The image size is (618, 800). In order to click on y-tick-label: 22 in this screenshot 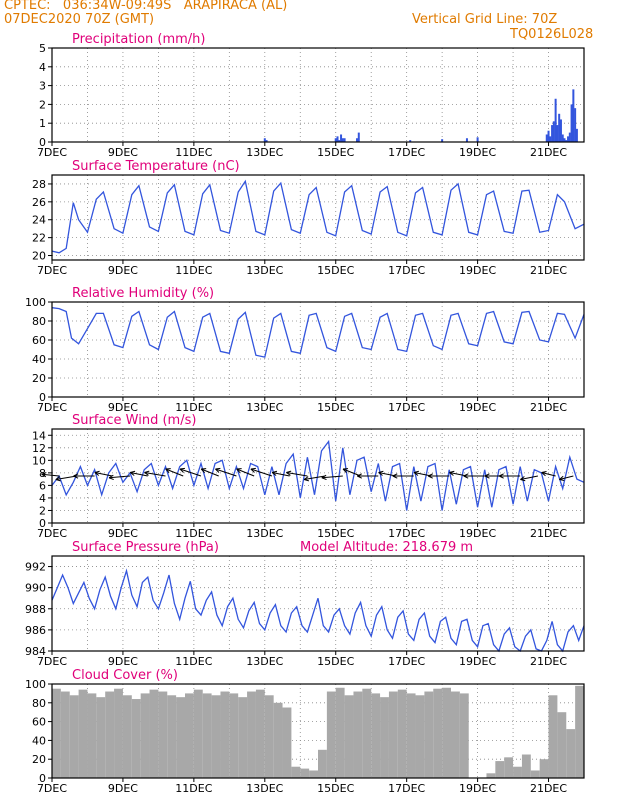, I will do `click(39, 238)`.